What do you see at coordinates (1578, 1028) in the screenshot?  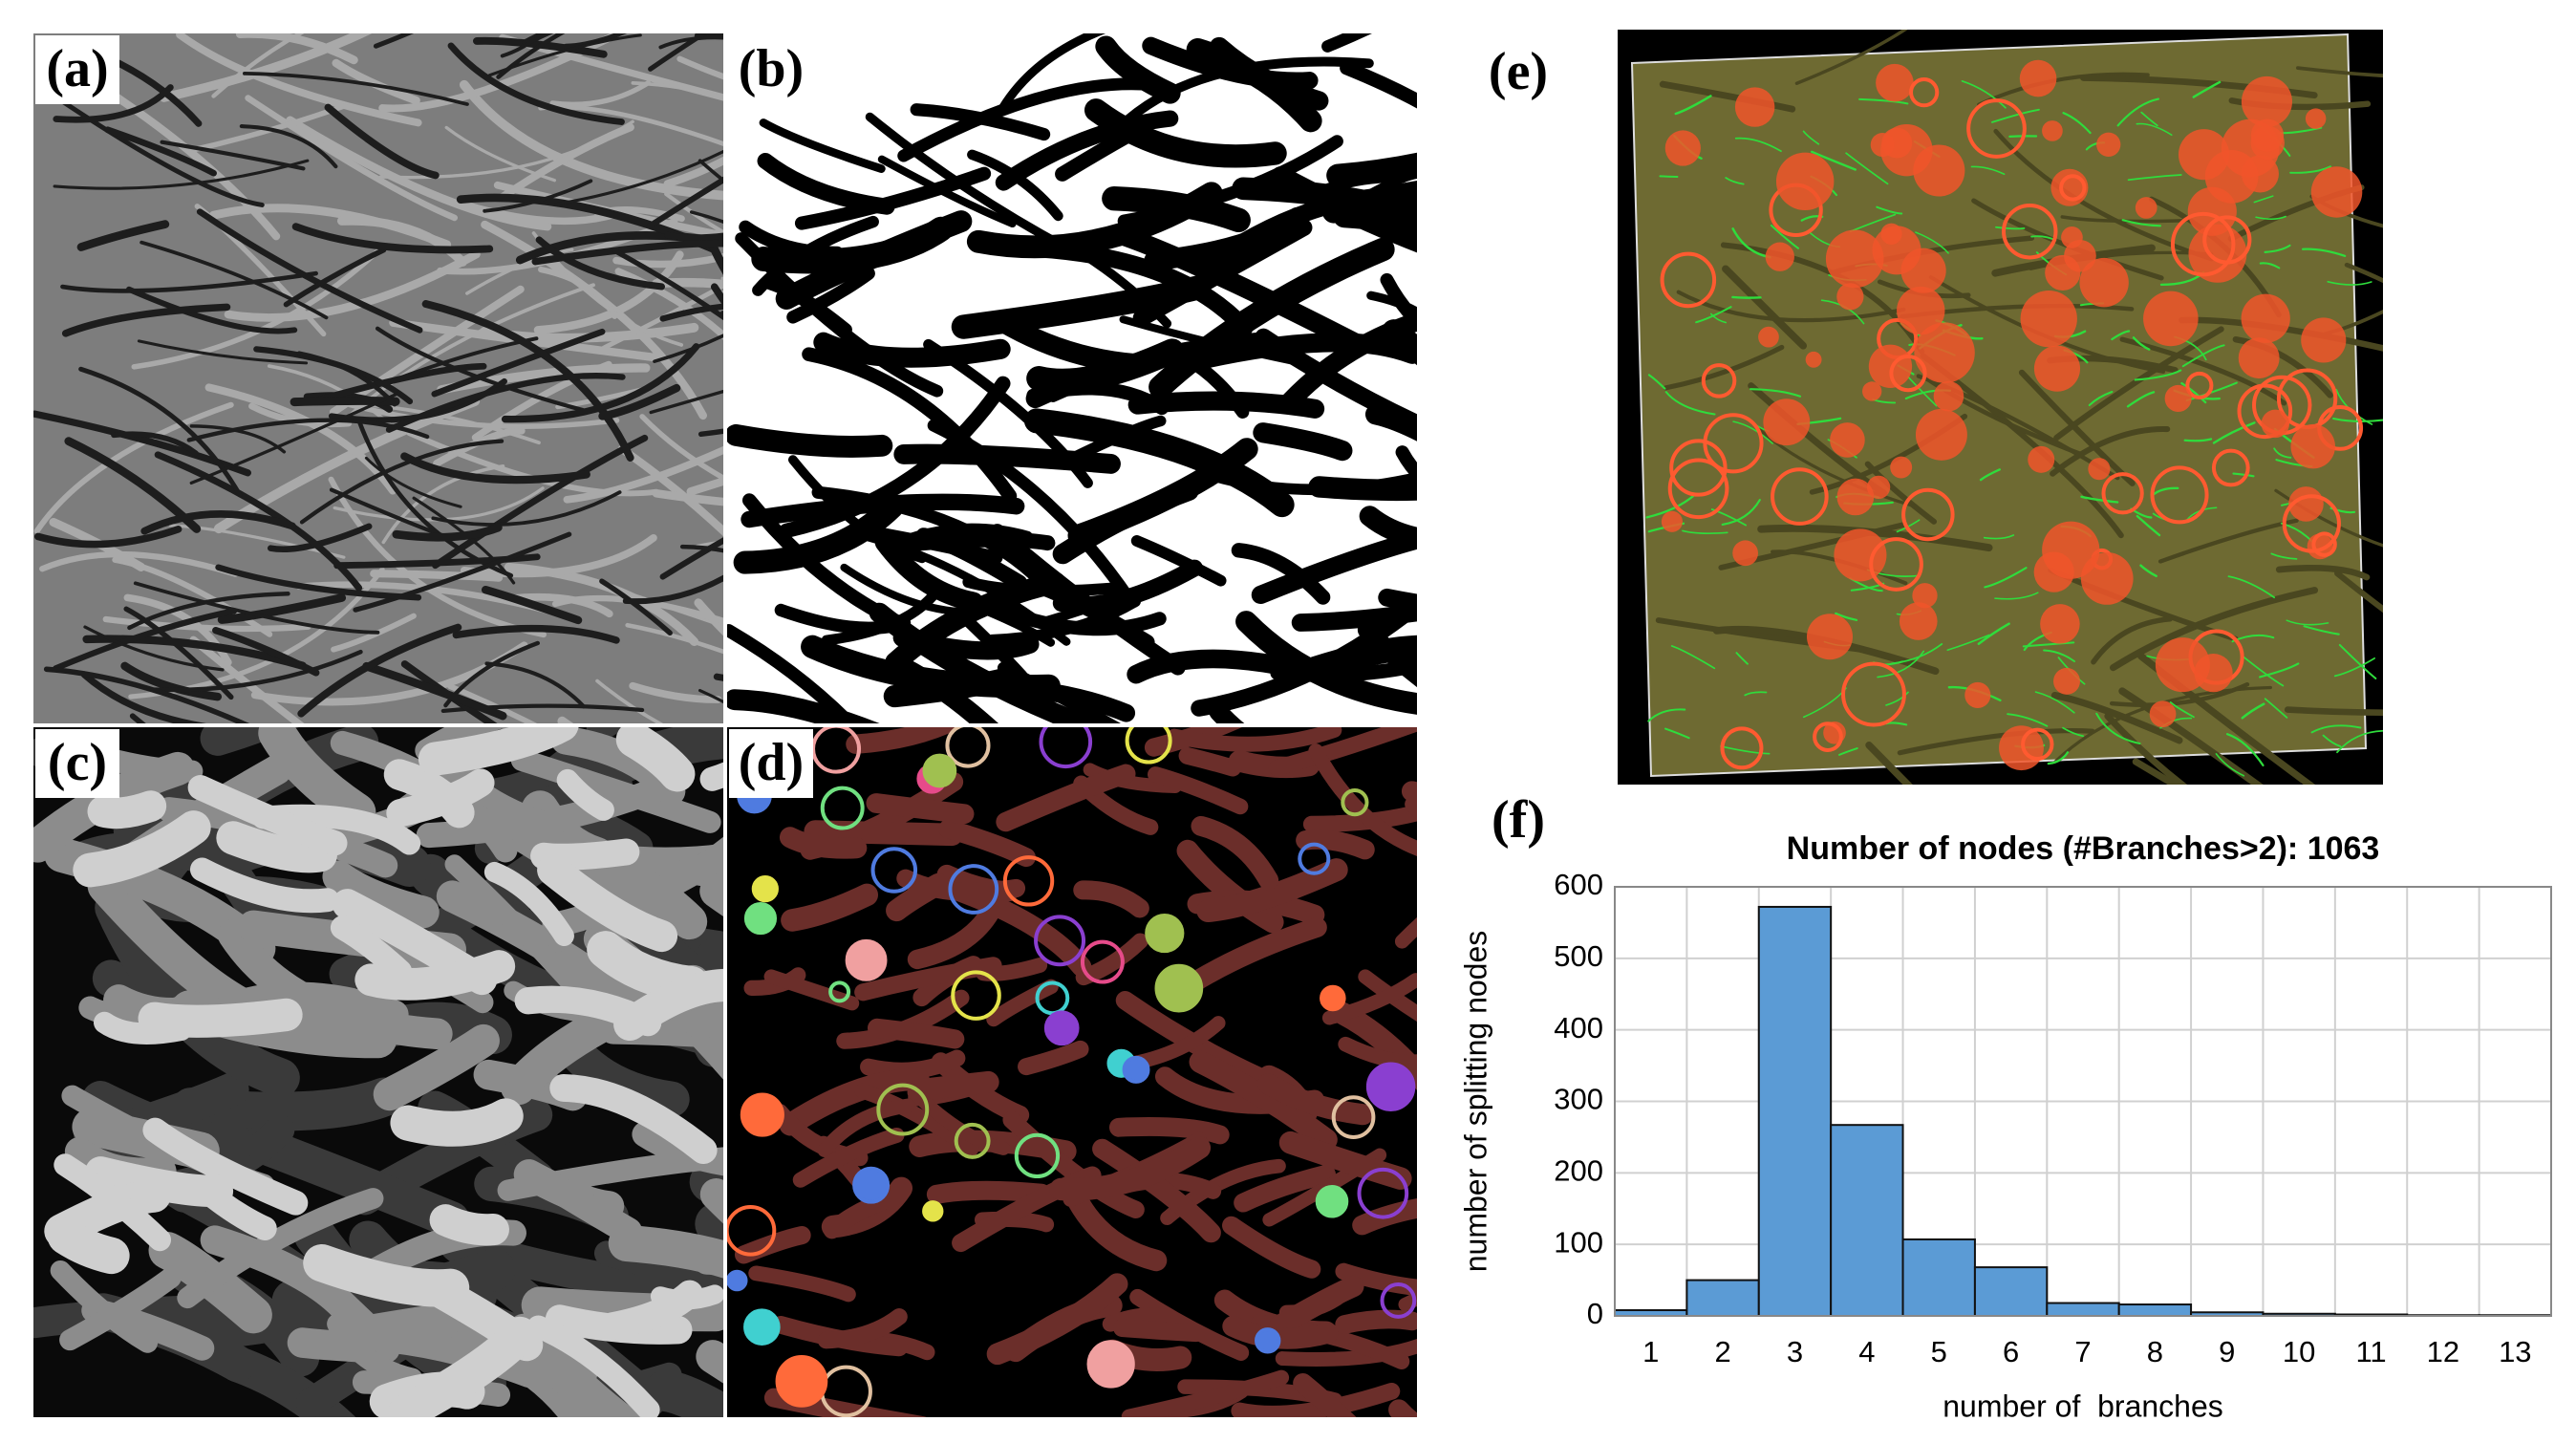 I see `y-tick-label: 400` at bounding box center [1578, 1028].